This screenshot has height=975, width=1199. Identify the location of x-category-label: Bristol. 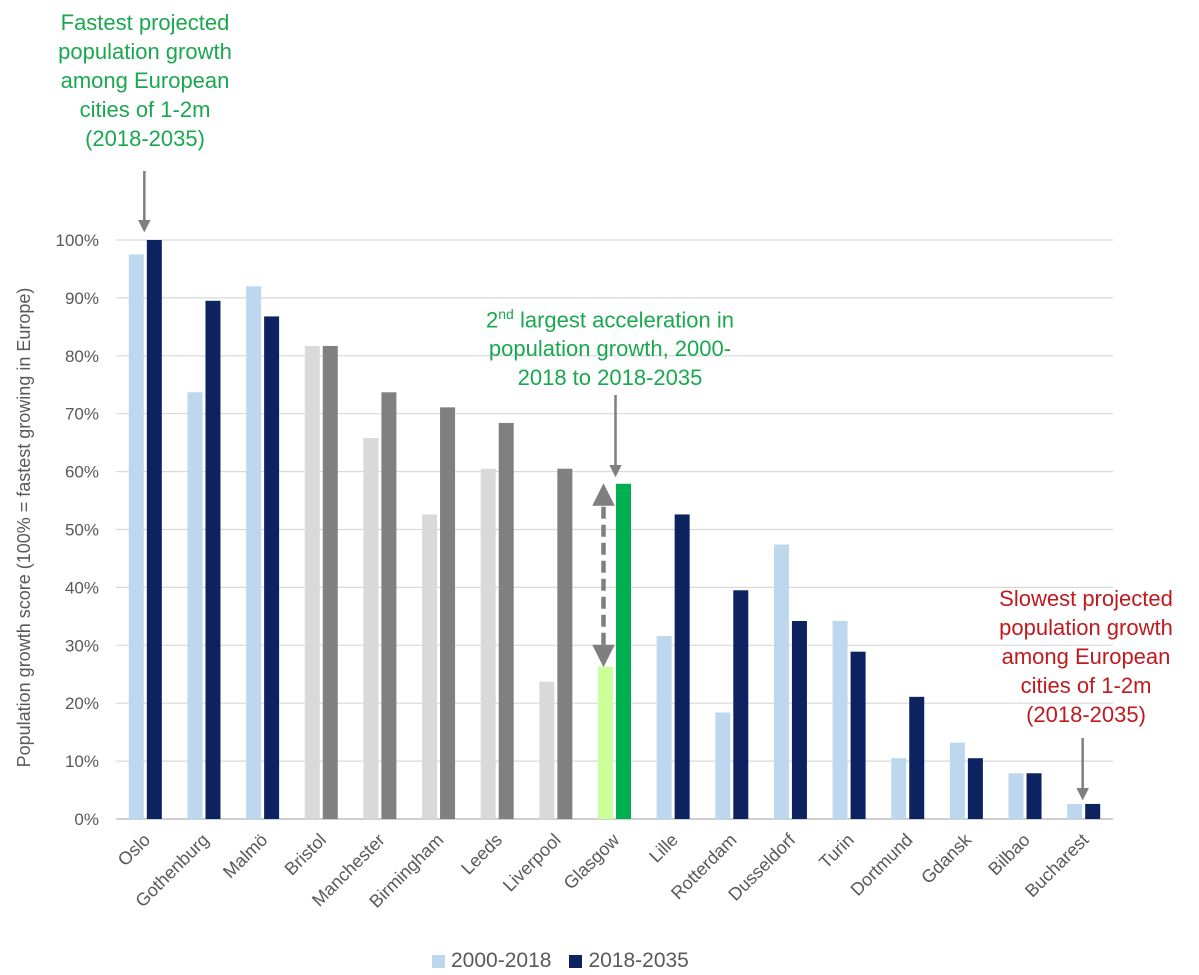
(306, 855).